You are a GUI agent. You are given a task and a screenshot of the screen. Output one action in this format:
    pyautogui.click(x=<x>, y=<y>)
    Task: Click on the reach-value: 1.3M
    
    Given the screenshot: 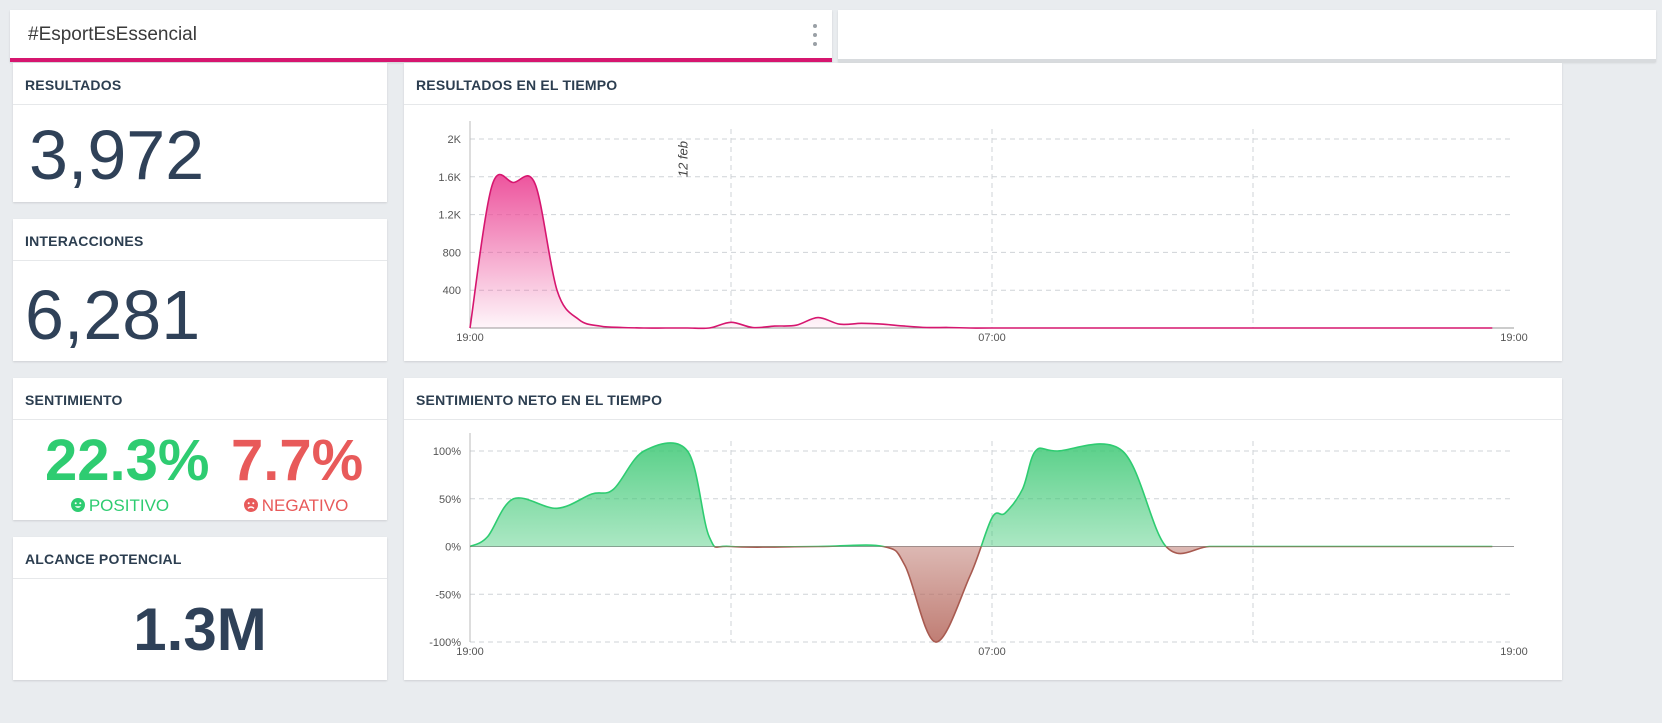 What is the action you would take?
    pyautogui.click(x=200, y=629)
    